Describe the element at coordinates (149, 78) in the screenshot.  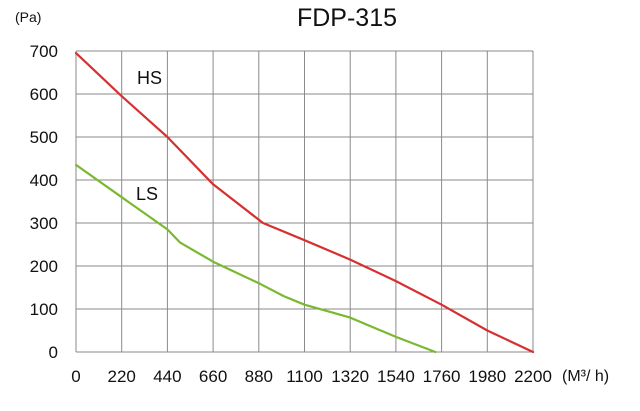
I see `series-label-hs: HS` at that location.